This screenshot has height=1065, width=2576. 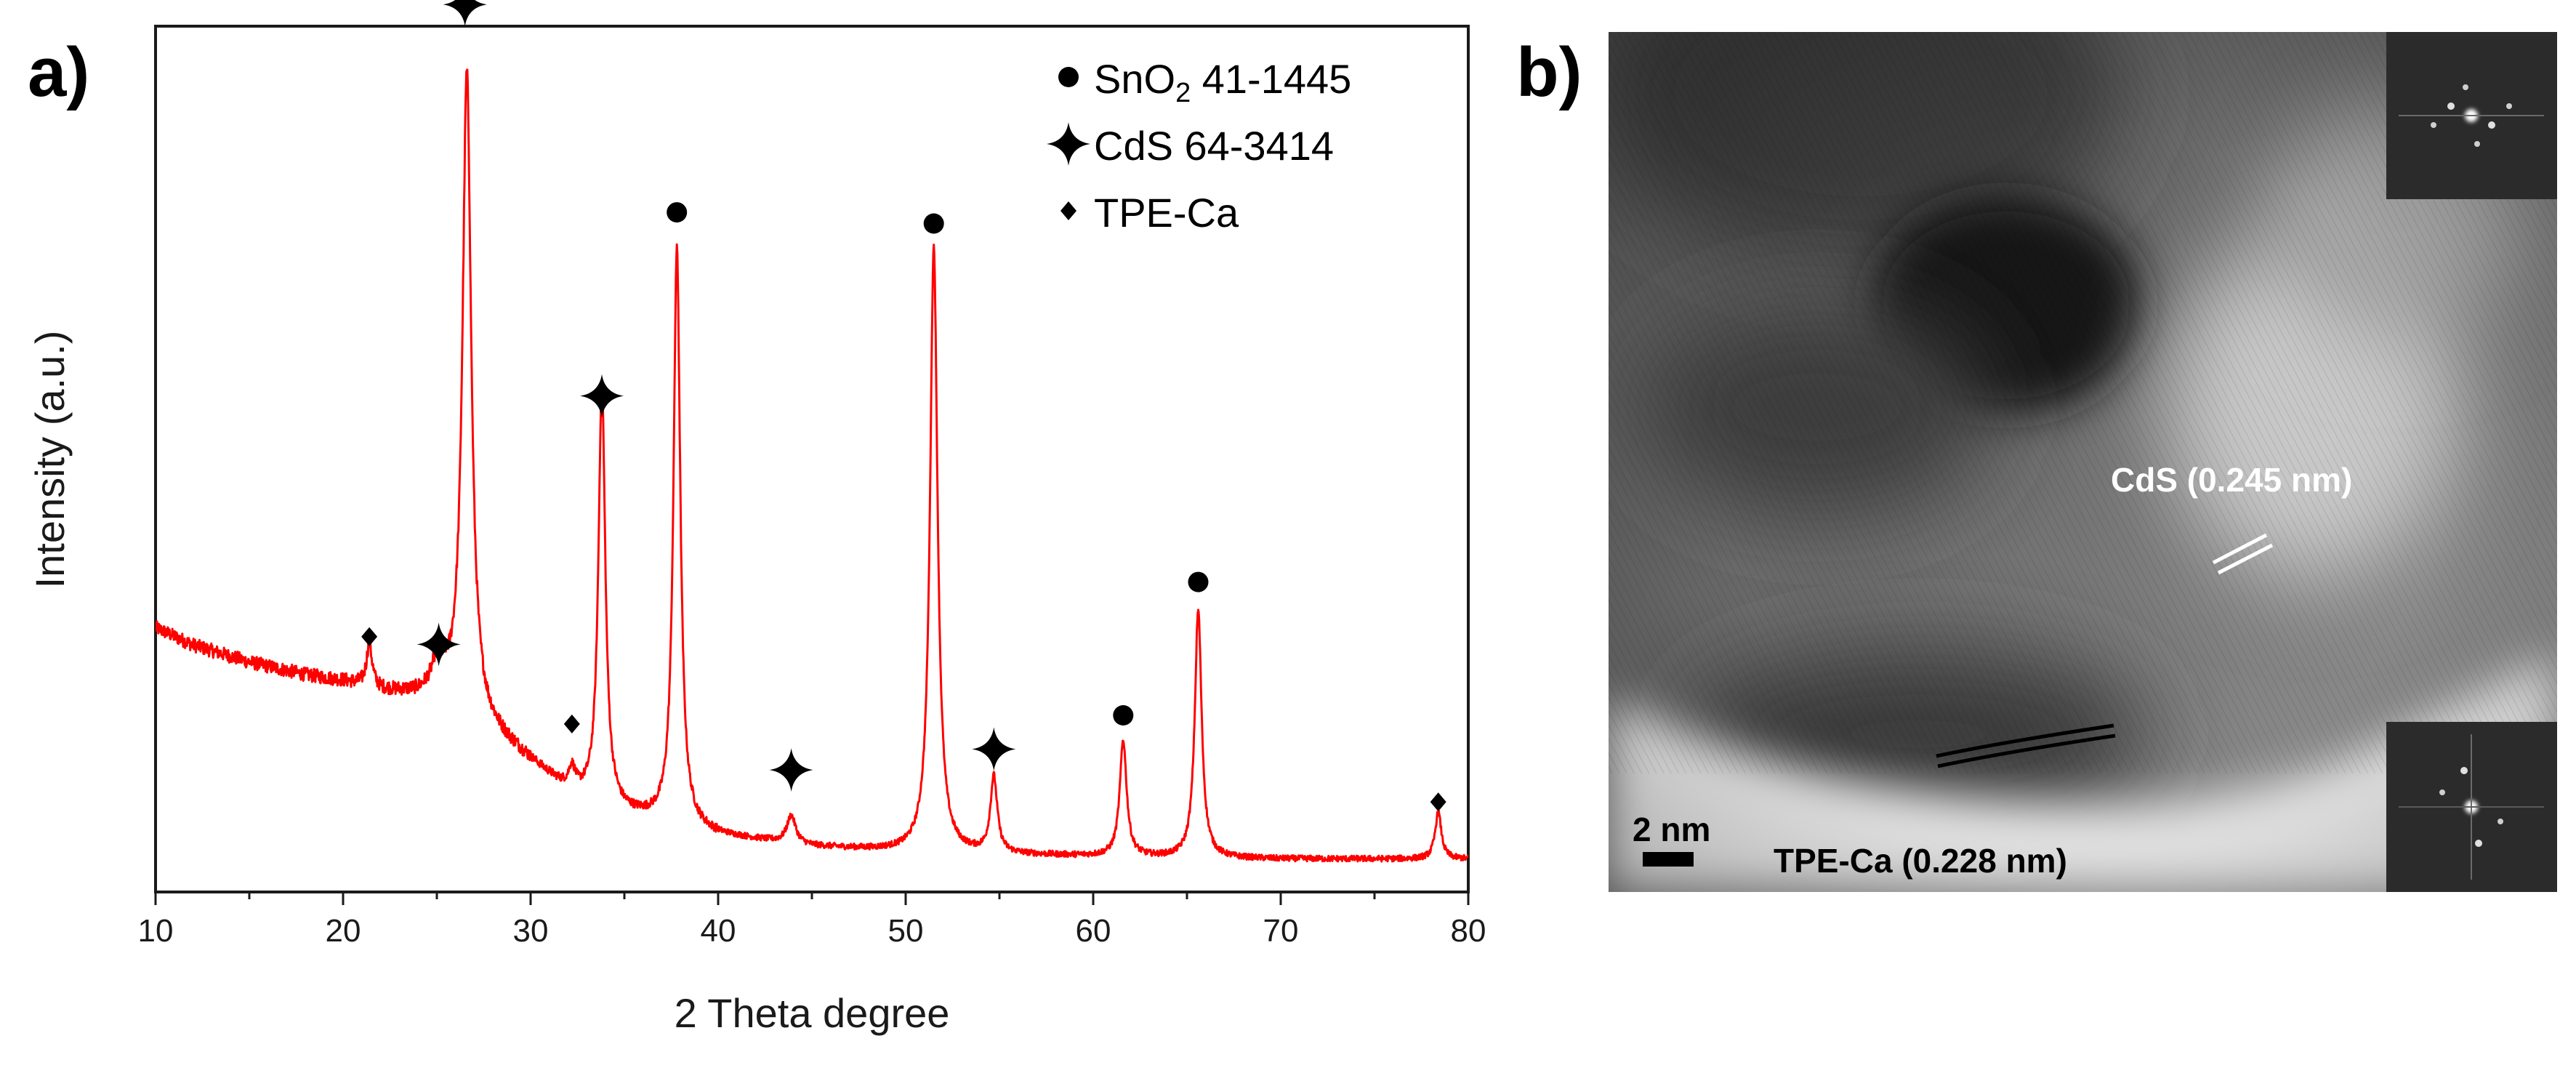 What do you see at coordinates (1468, 931) in the screenshot?
I see `x-tick-label: 80` at bounding box center [1468, 931].